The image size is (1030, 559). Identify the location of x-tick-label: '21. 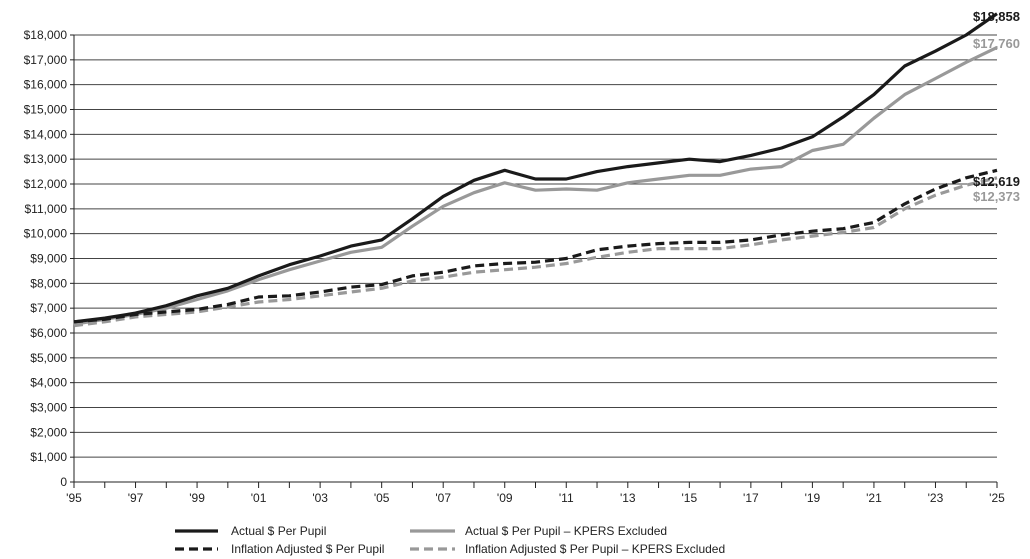
(874, 498).